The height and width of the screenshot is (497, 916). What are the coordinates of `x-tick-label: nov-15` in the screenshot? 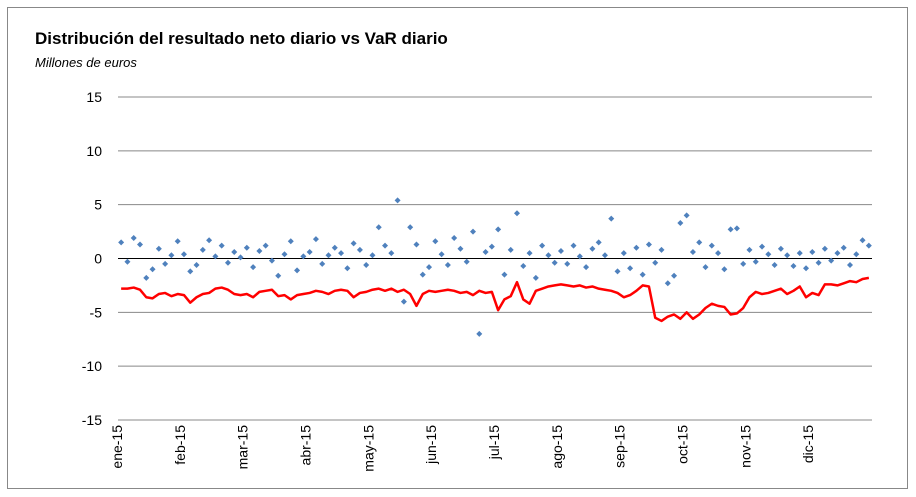 It's located at (745, 446).